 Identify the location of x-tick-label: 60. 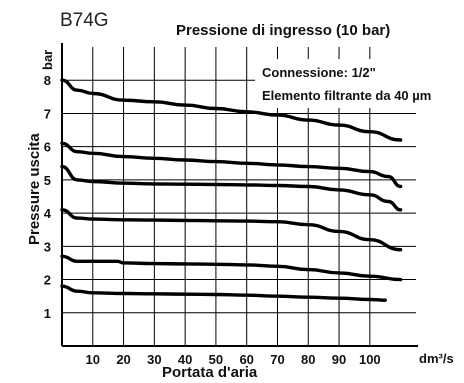
(246, 359).